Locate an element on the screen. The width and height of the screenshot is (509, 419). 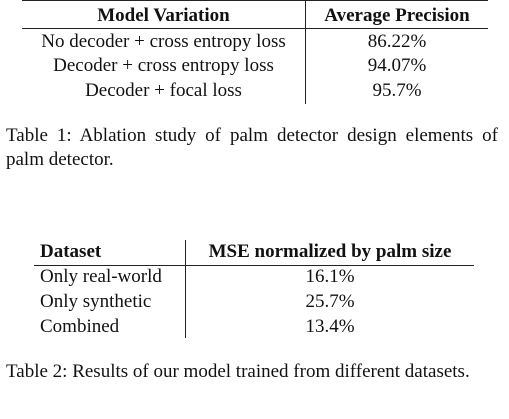
table-cell: 16.1% is located at coordinates (330, 276).